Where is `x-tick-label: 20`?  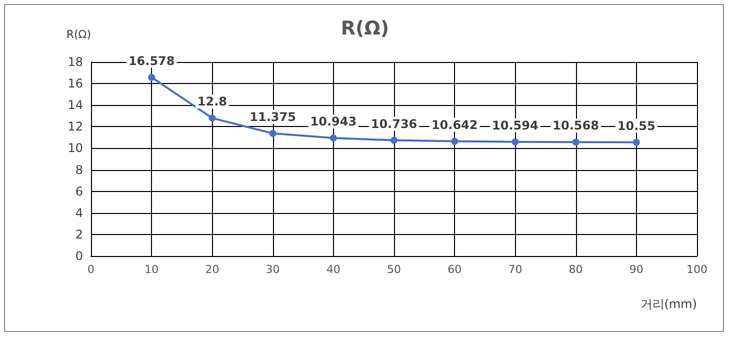
x-tick-label: 20 is located at coordinates (212, 269).